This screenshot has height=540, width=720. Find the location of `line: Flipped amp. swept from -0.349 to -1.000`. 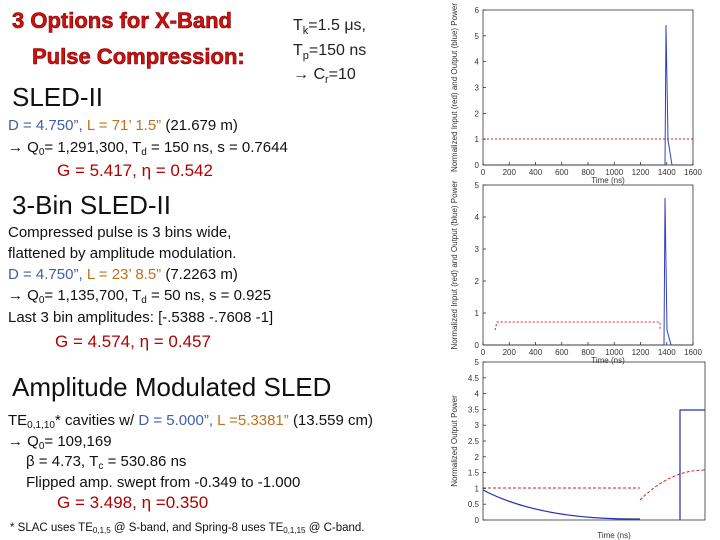

line: Flipped amp. swept from -0.349 to -1.000 is located at coordinates (163, 482).